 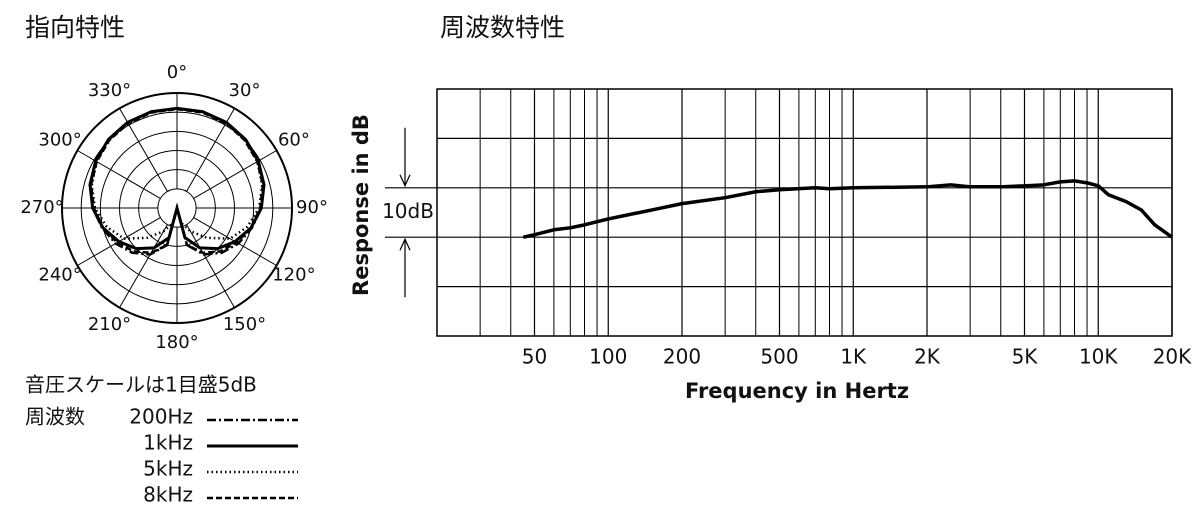 I want to click on x-tick-label: 10K, so click(x=1098, y=357).